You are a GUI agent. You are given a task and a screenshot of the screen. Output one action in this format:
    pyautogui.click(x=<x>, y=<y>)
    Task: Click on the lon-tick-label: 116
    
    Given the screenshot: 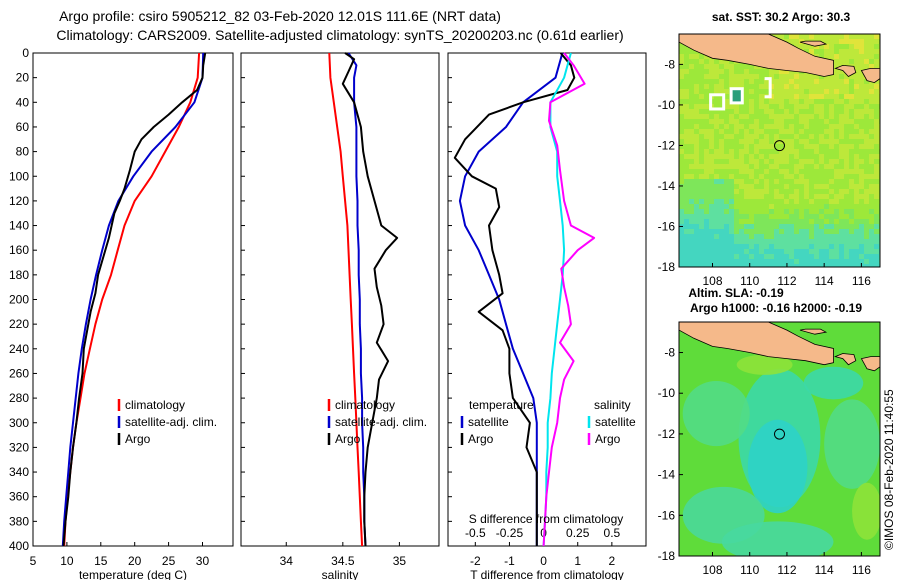 What is the action you would take?
    pyautogui.click(x=861, y=570)
    